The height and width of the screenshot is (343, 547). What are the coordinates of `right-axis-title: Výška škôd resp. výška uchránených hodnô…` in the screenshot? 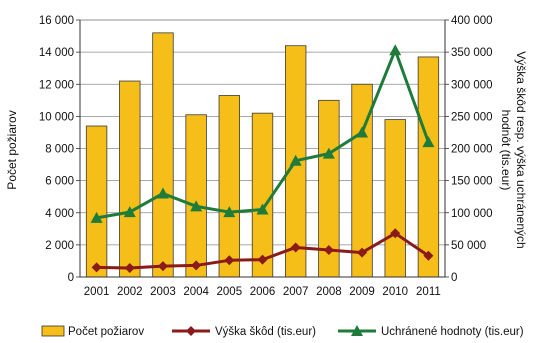 It's located at (513, 149).